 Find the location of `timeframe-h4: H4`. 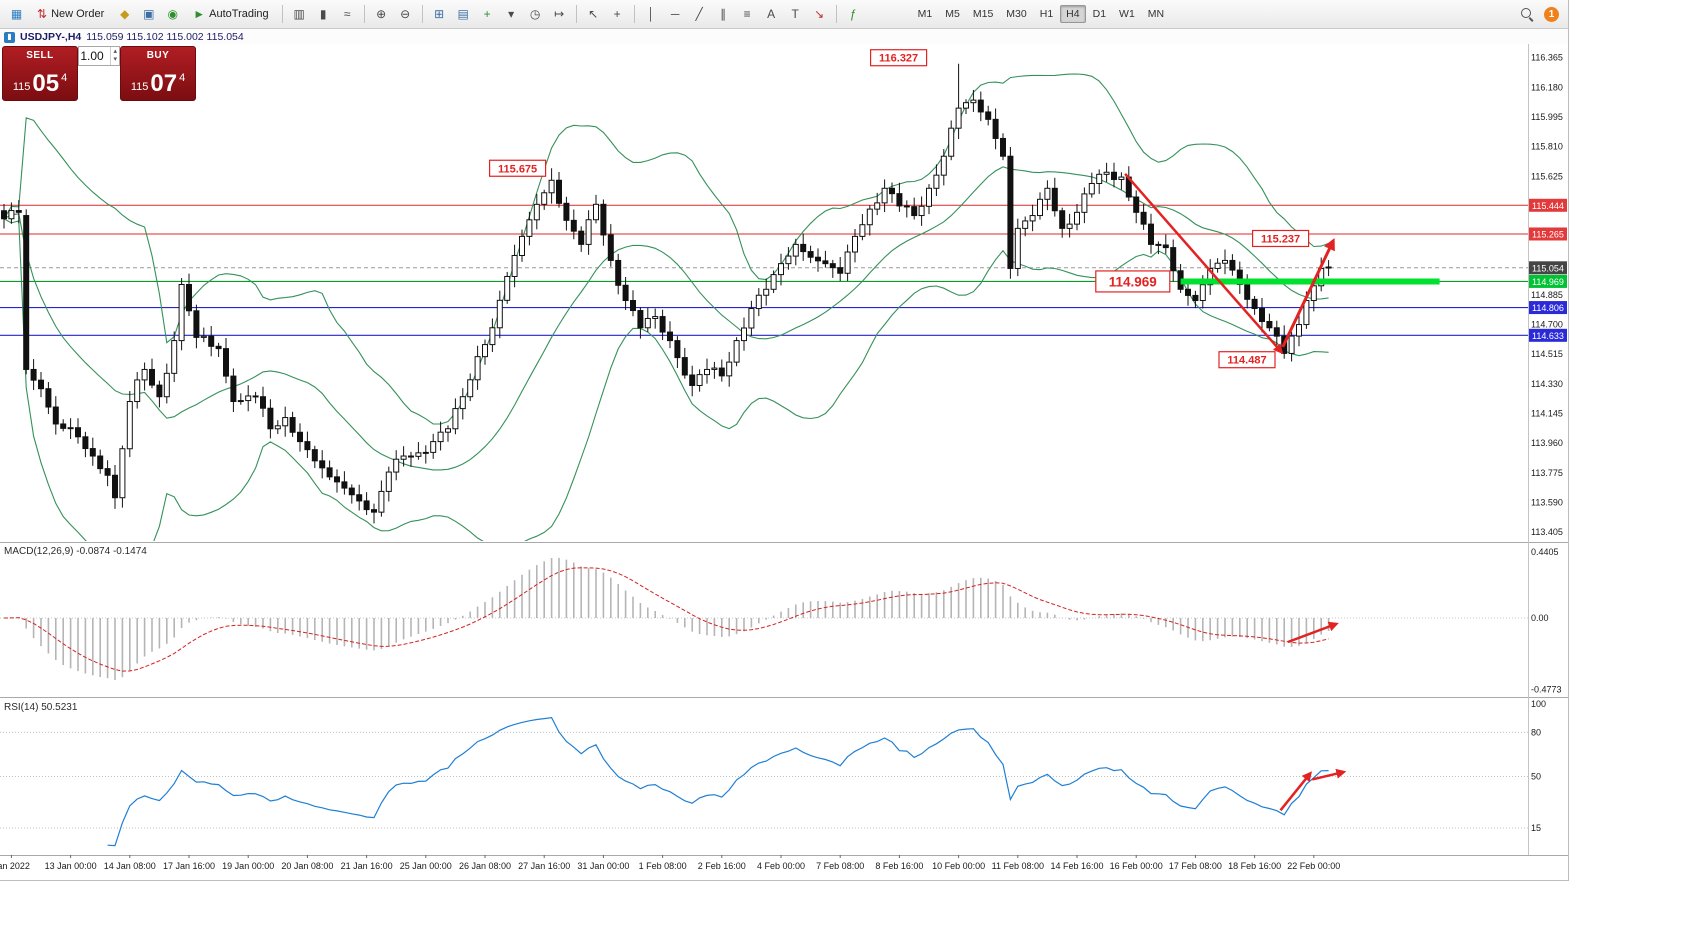

timeframe-h4: H4 is located at coordinates (1073, 14).